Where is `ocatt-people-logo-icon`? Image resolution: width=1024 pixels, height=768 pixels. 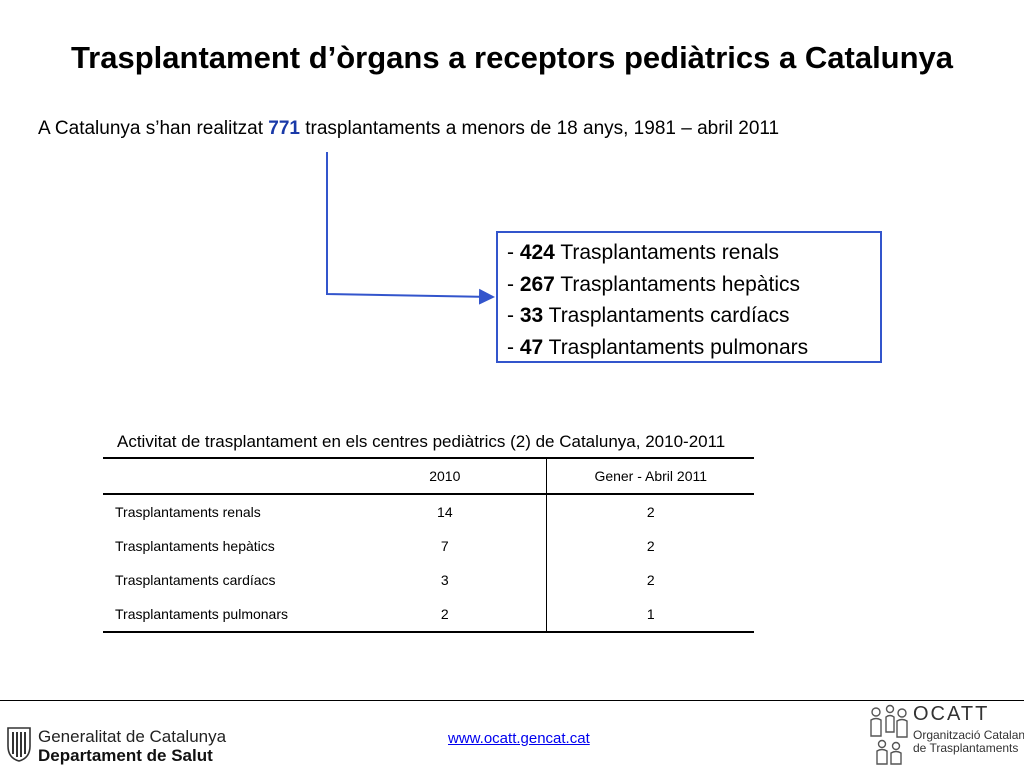 ocatt-people-logo-icon is located at coordinates (889, 734).